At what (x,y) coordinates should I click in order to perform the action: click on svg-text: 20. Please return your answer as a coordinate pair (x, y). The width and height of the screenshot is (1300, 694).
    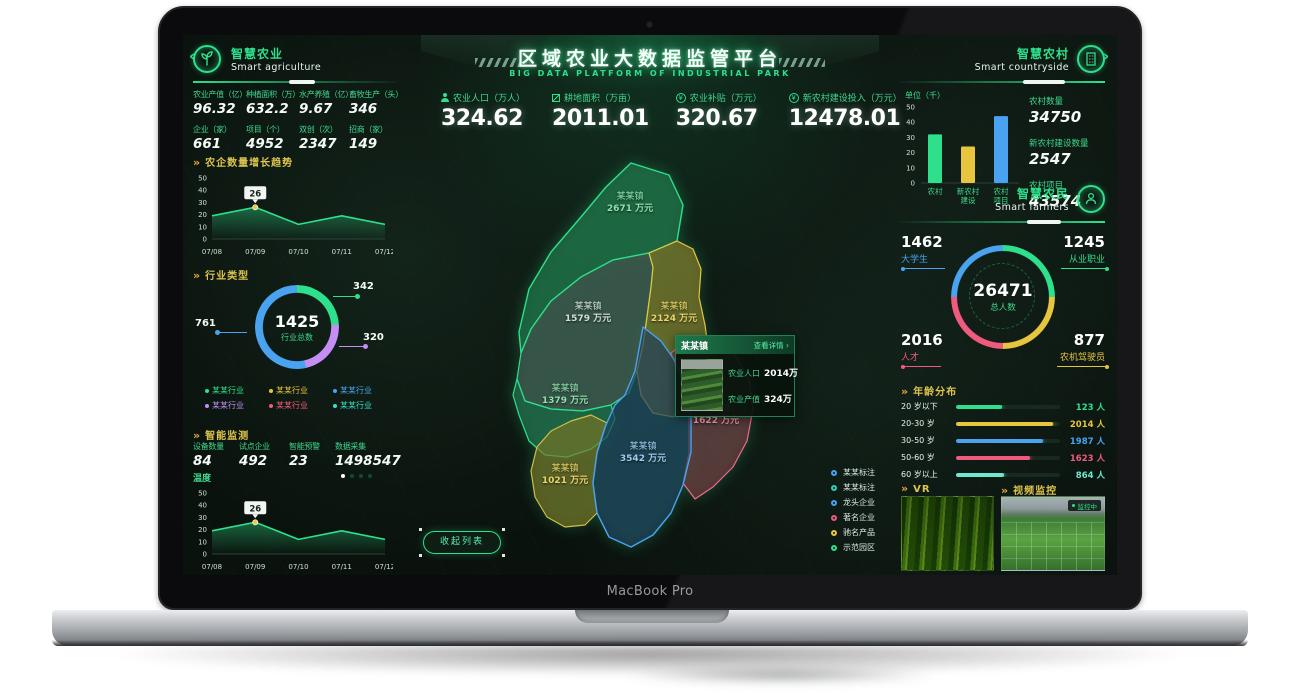
    Looking at the image, I should click on (910, 153).